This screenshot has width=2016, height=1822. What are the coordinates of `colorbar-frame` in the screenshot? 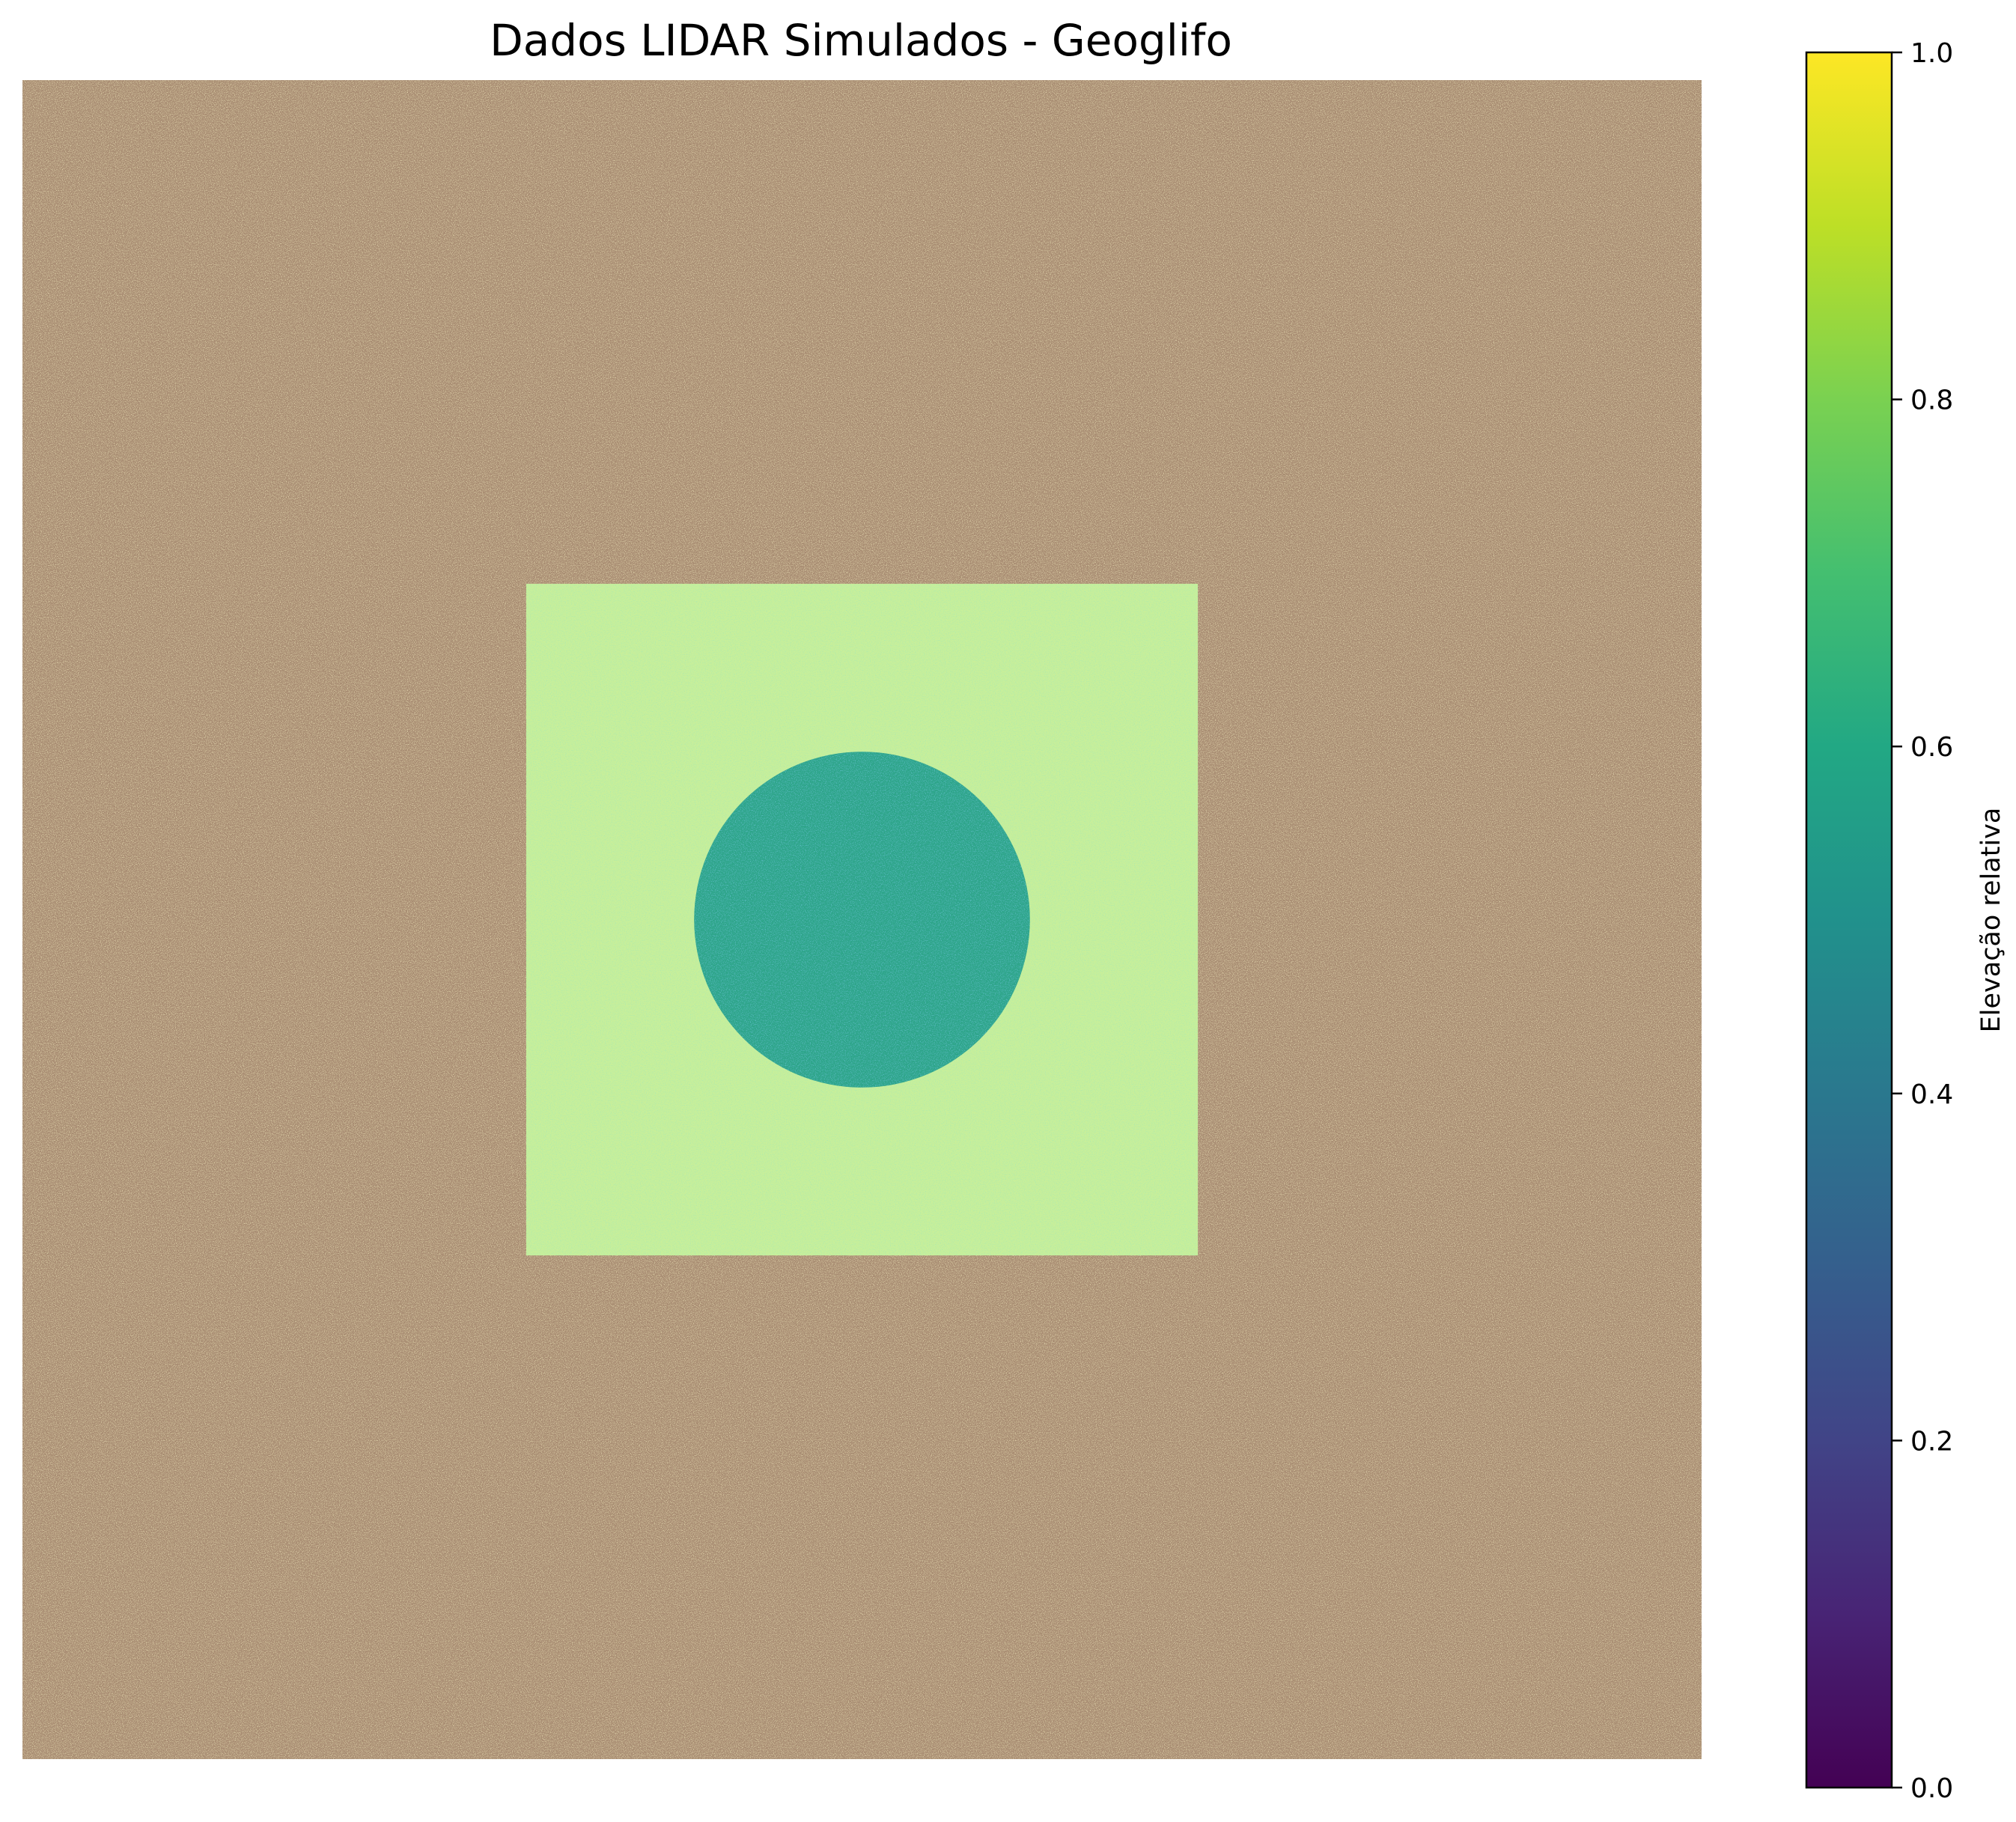 It's located at (1849, 920).